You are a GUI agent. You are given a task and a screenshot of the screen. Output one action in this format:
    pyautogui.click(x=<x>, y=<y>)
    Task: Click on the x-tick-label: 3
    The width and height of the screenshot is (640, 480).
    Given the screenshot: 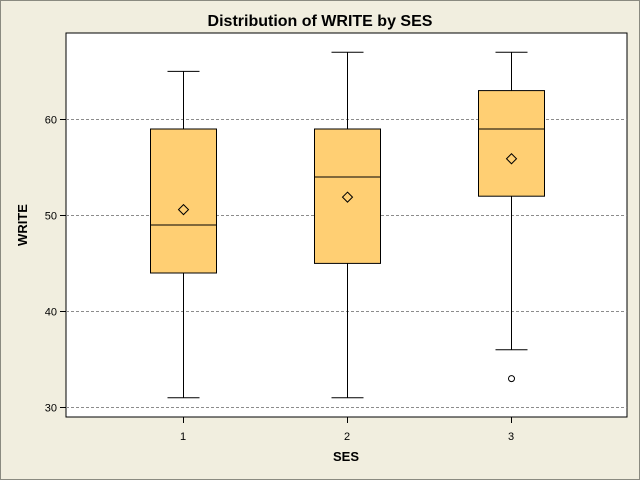 What is the action you would take?
    pyautogui.click(x=511, y=437)
    